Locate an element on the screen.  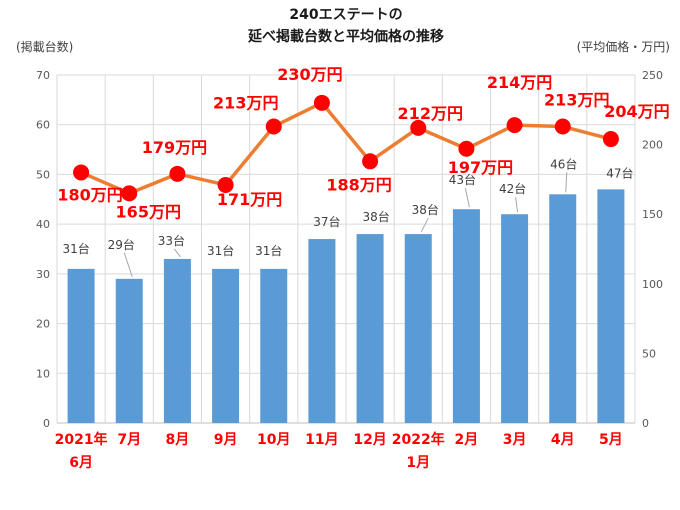
x-axis-label: 5月 is located at coordinates (611, 440).